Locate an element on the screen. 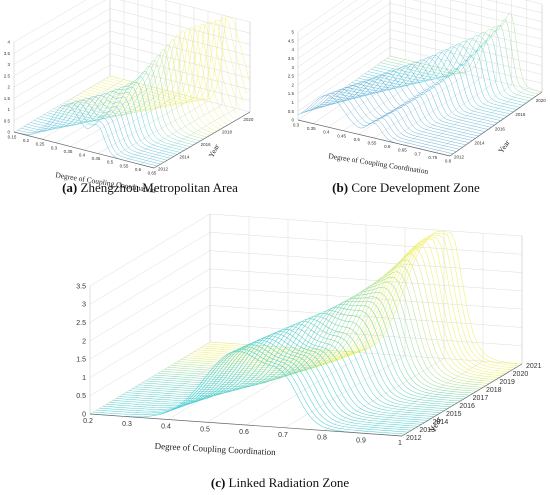 The height and width of the screenshot is (495, 550). x-tick-label: 0.25 is located at coordinates (40, 144).